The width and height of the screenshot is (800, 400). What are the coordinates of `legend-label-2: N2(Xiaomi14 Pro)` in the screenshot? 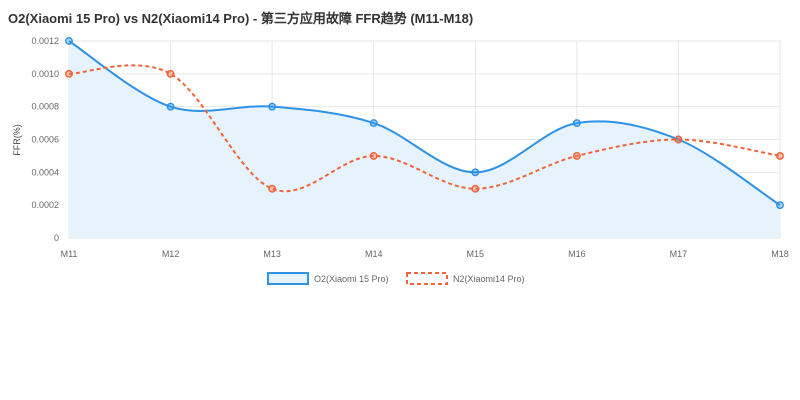 It's located at (489, 279).